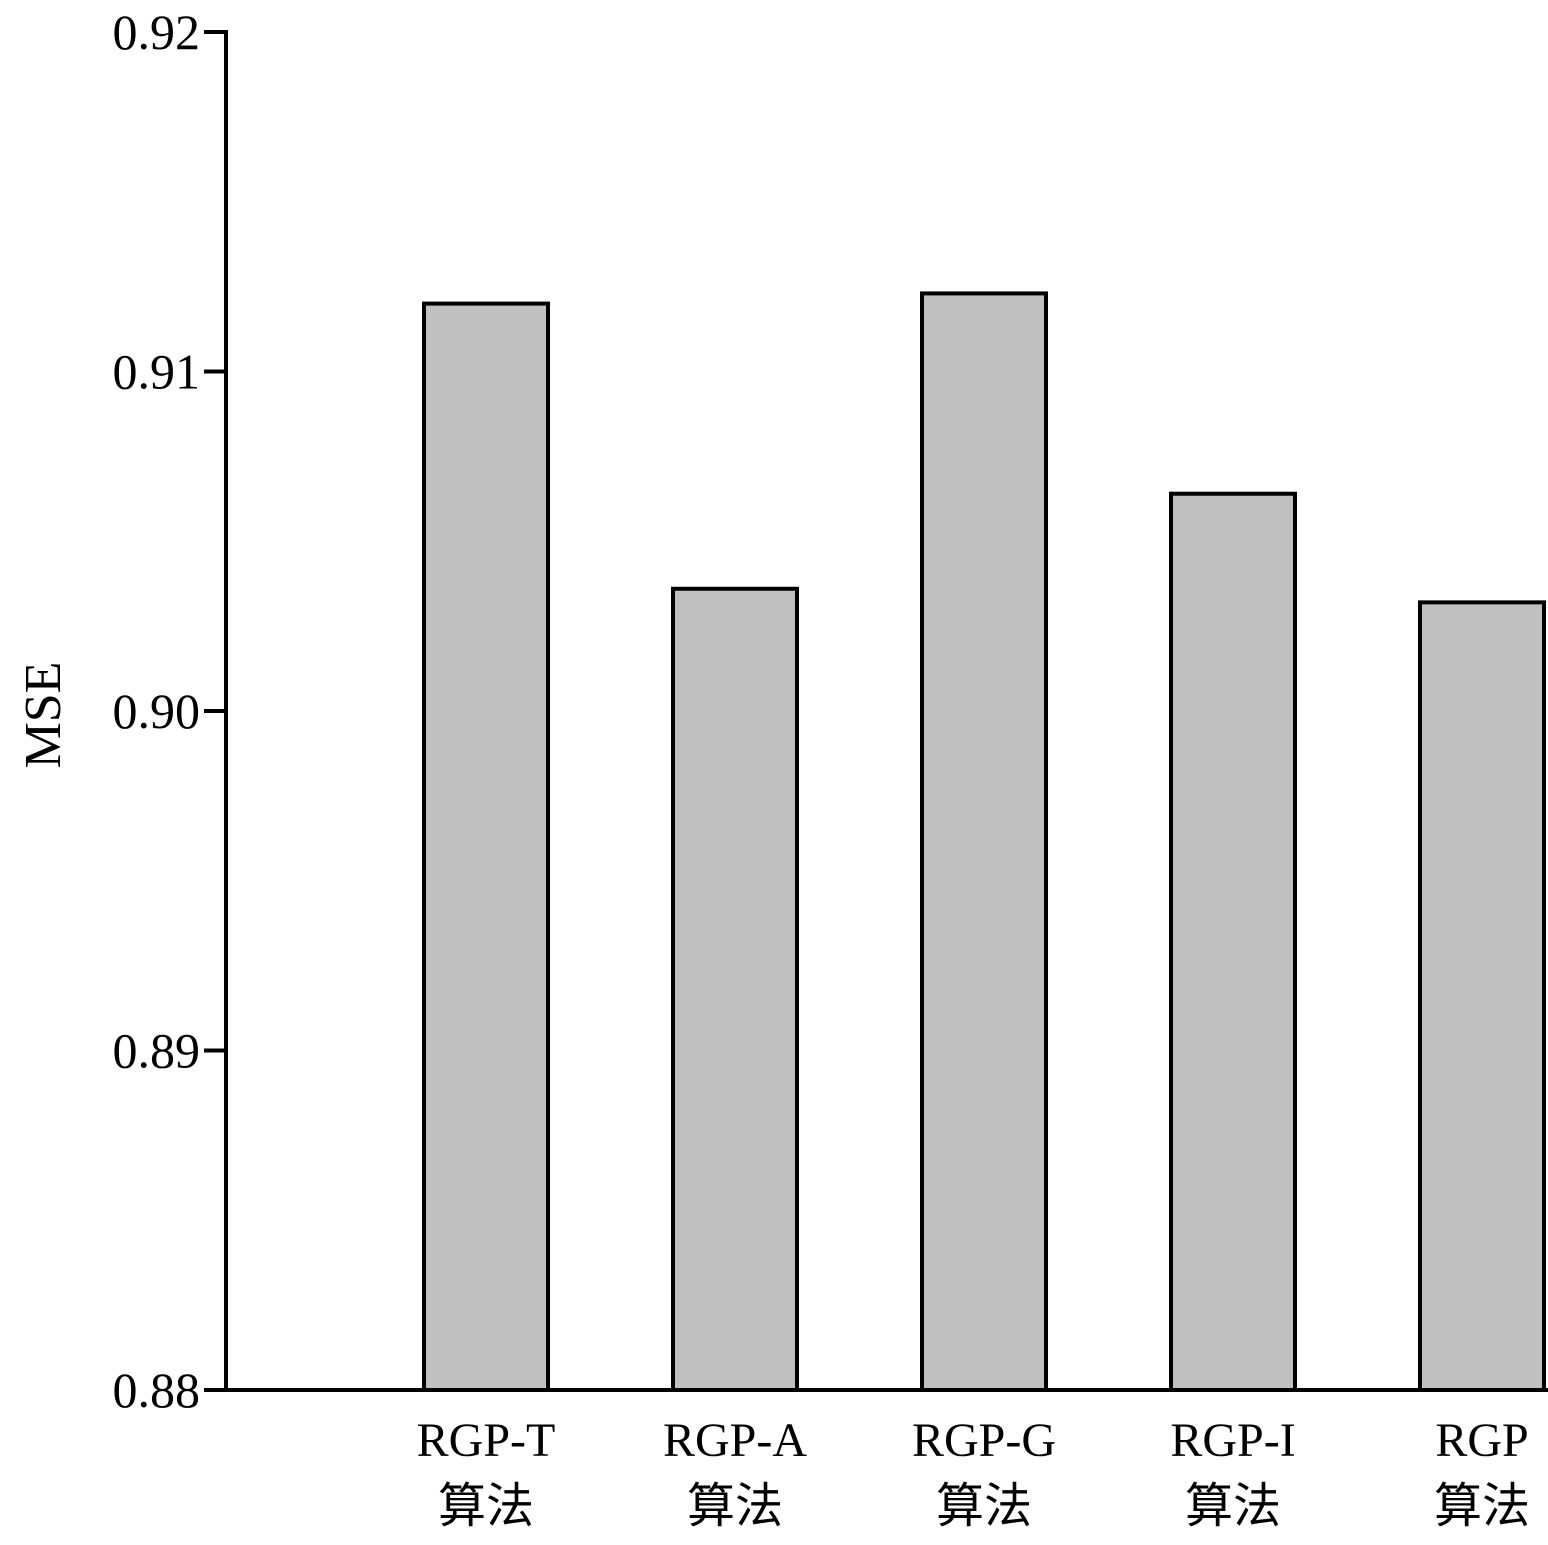  What do you see at coordinates (486, 1440) in the screenshot?
I see `x-tick-label-0-line-0: RGP-T` at bounding box center [486, 1440].